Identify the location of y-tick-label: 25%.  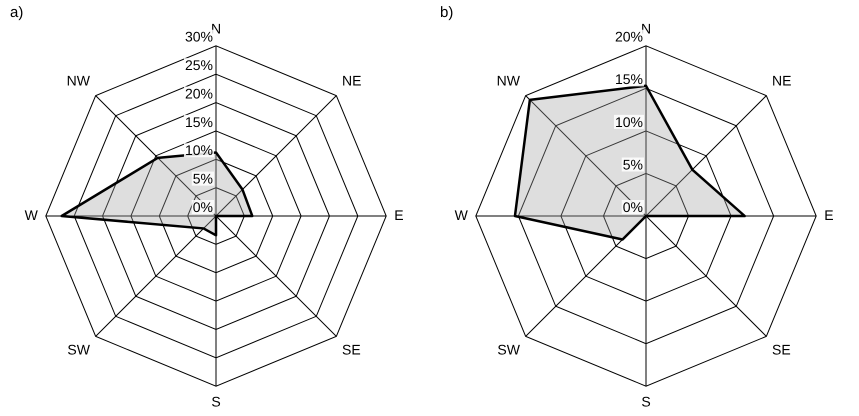
(198, 65).